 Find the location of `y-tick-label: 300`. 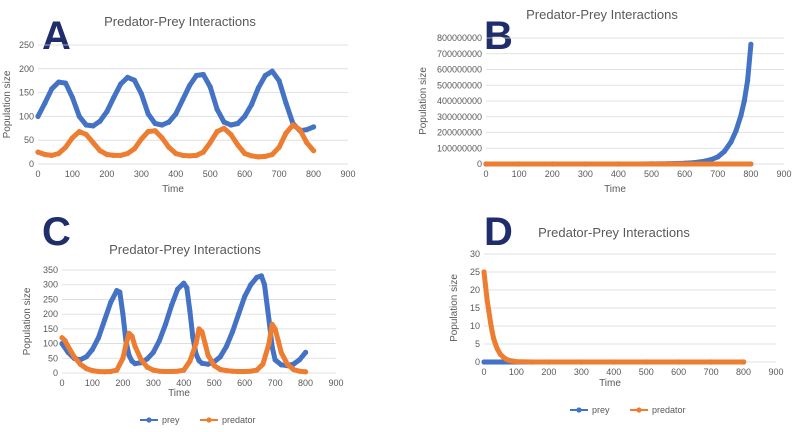

y-tick-label: 300 is located at coordinates (50, 285).